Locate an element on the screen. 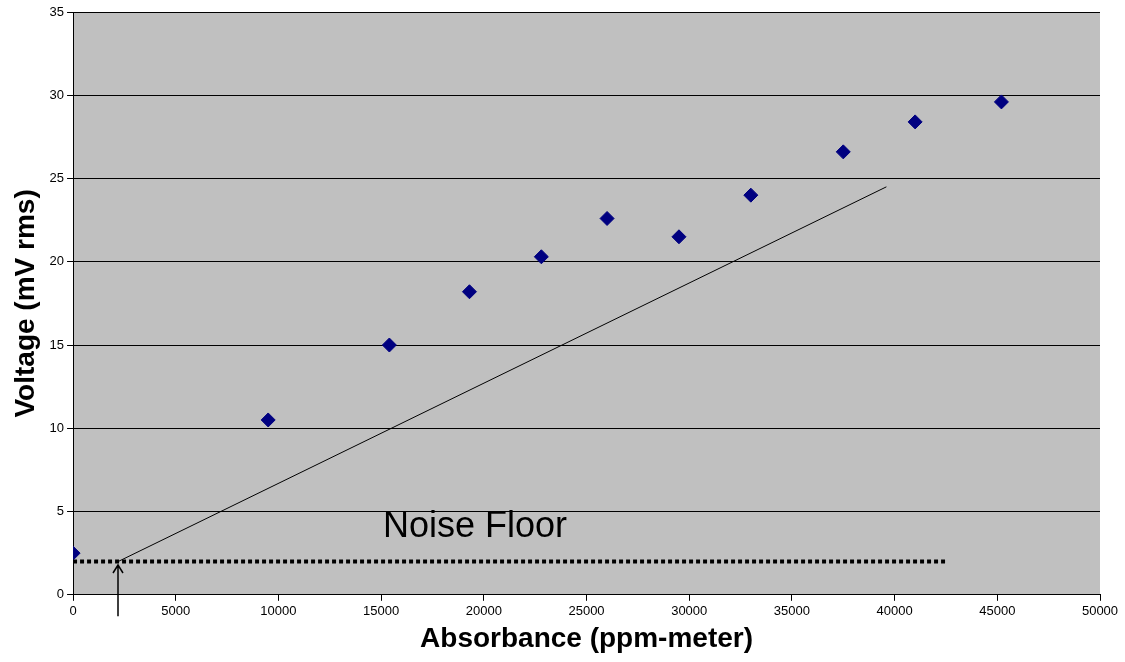 This screenshot has width=1125, height=662. x-tick-label: 40000 is located at coordinates (894, 611).